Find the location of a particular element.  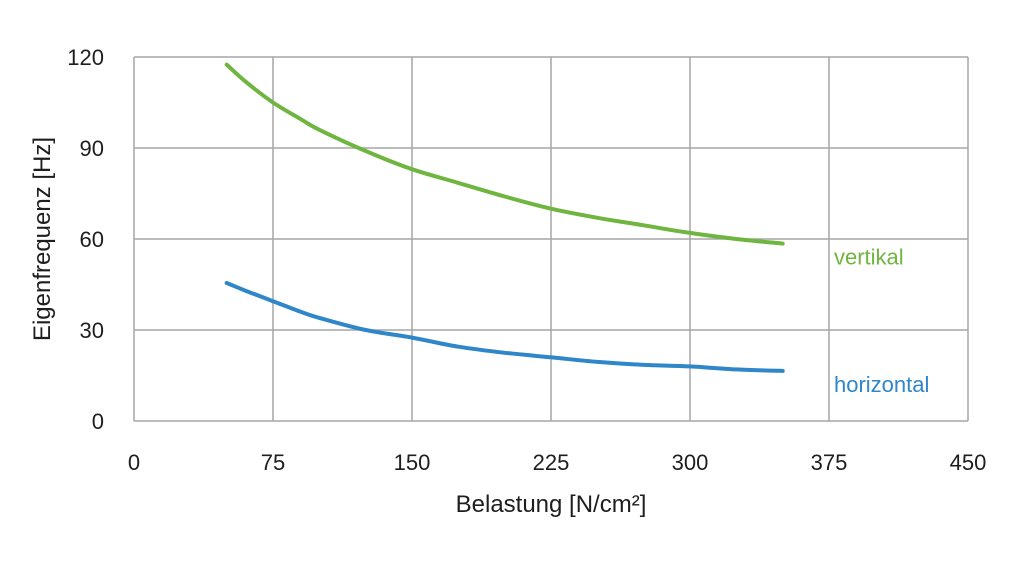

y-tick-label: 30 is located at coordinates (92, 330).